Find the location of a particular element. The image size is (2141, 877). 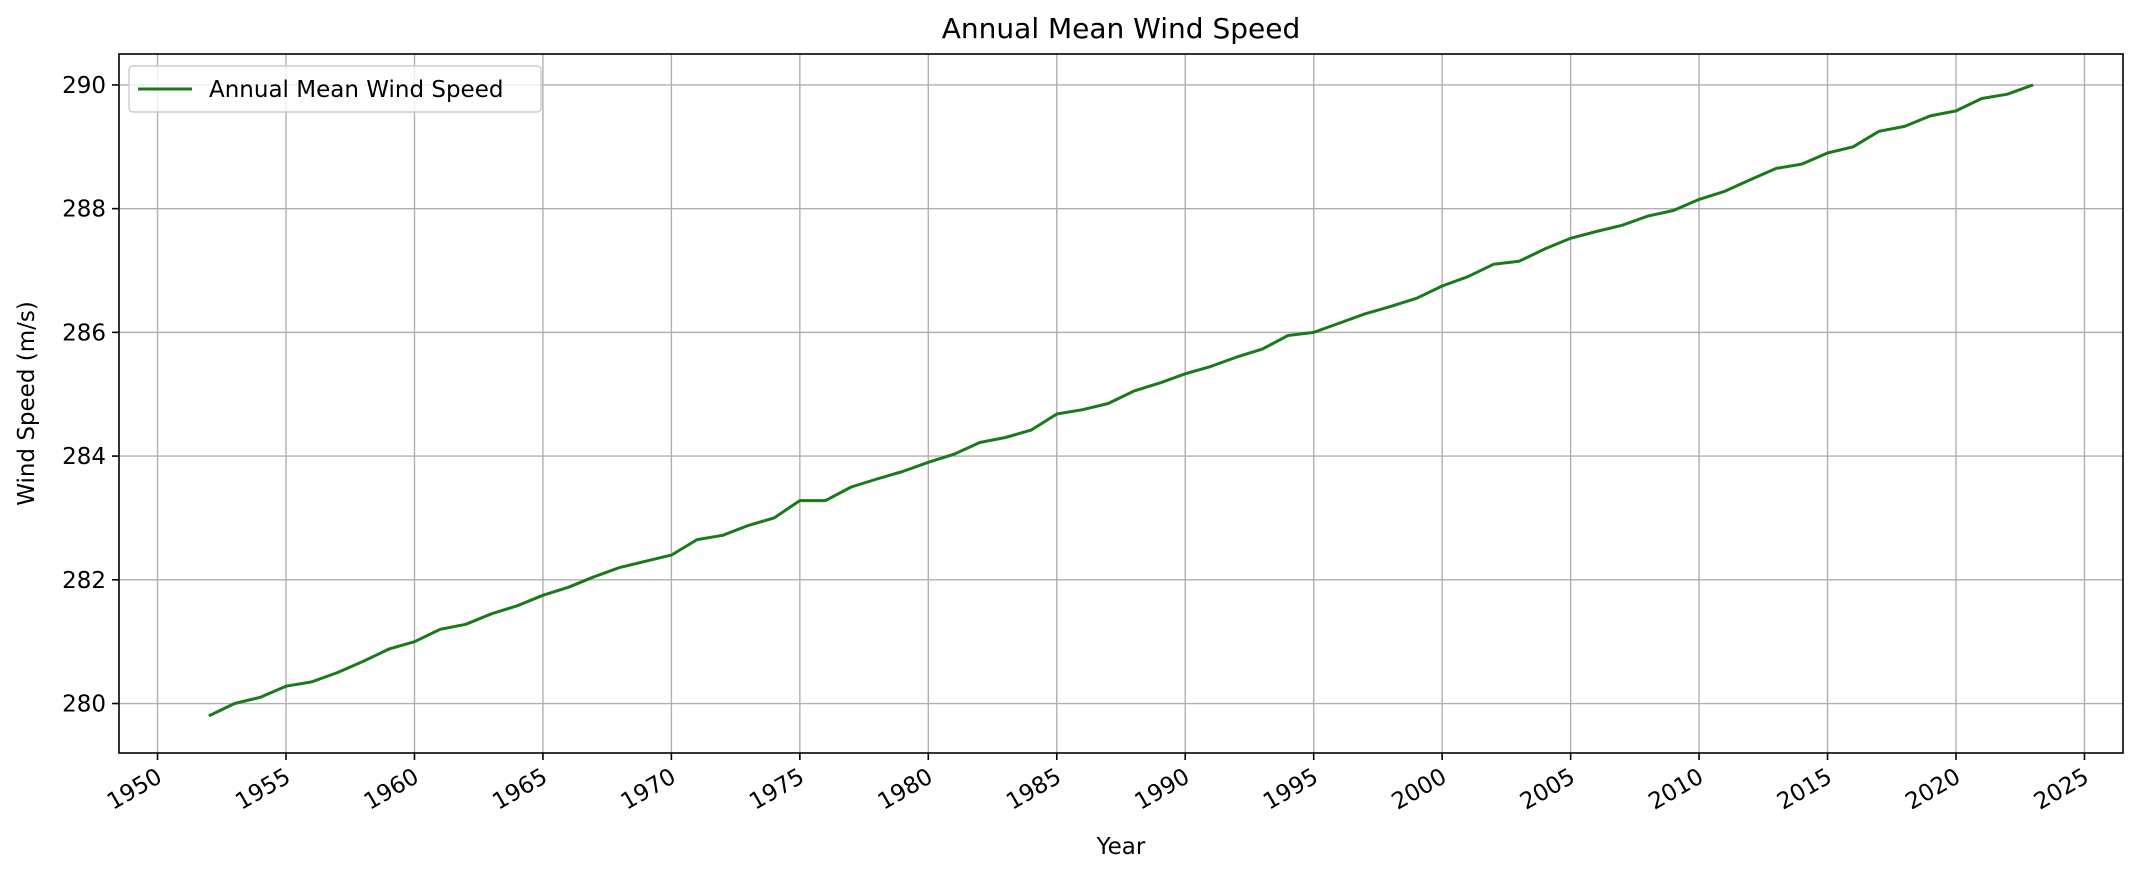

x-tick-label: 2000 is located at coordinates (1419, 790).